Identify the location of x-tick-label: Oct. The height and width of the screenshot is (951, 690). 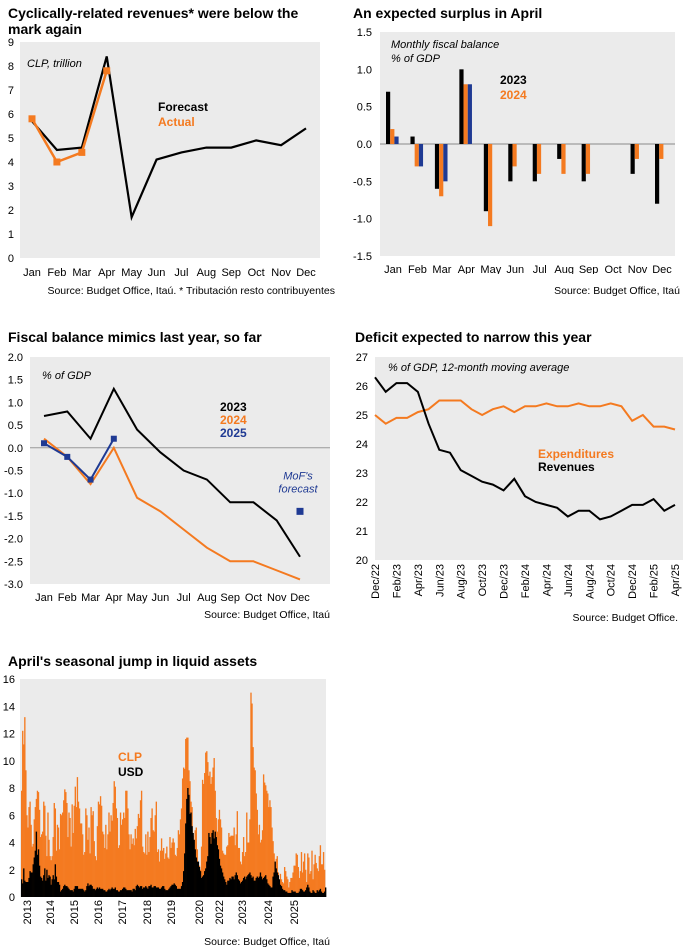
(253, 598).